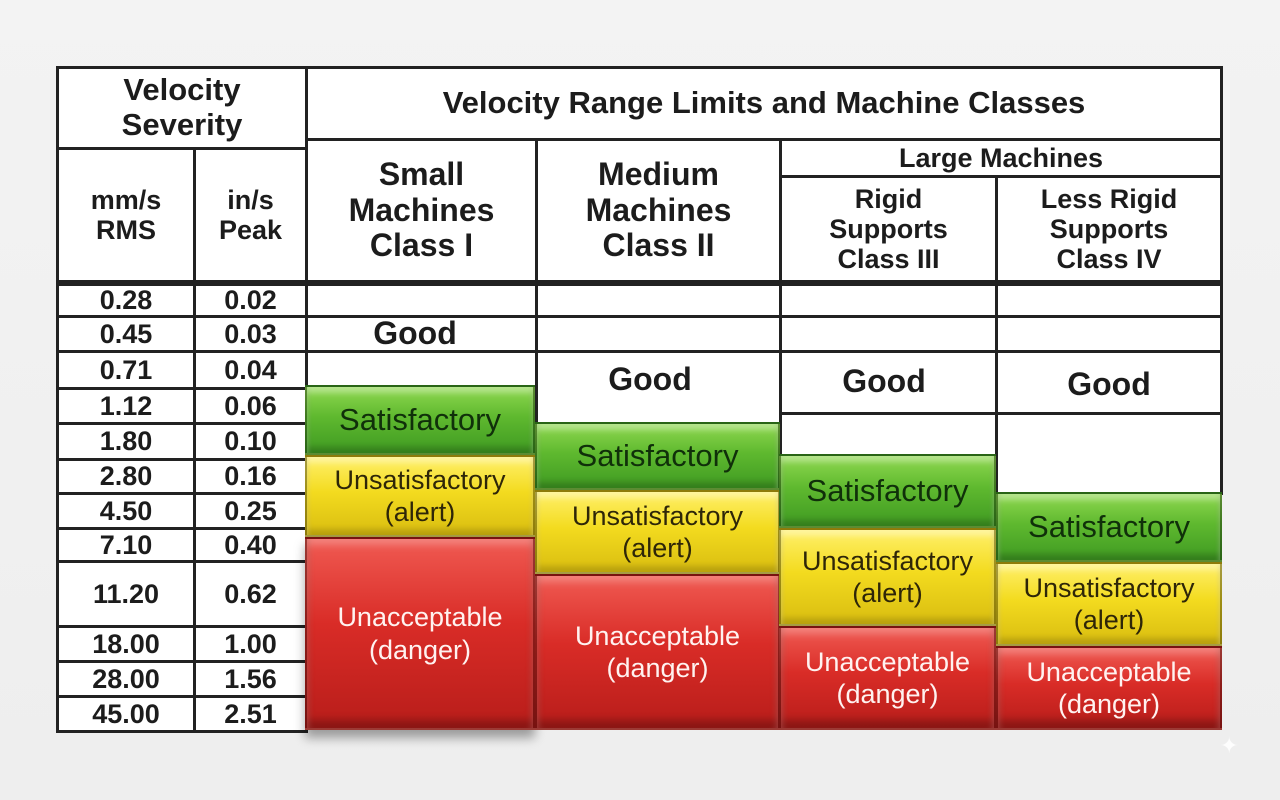 Image resolution: width=1280 pixels, height=800 pixels. I want to click on mm-s-value: 1.80, so click(126, 441).